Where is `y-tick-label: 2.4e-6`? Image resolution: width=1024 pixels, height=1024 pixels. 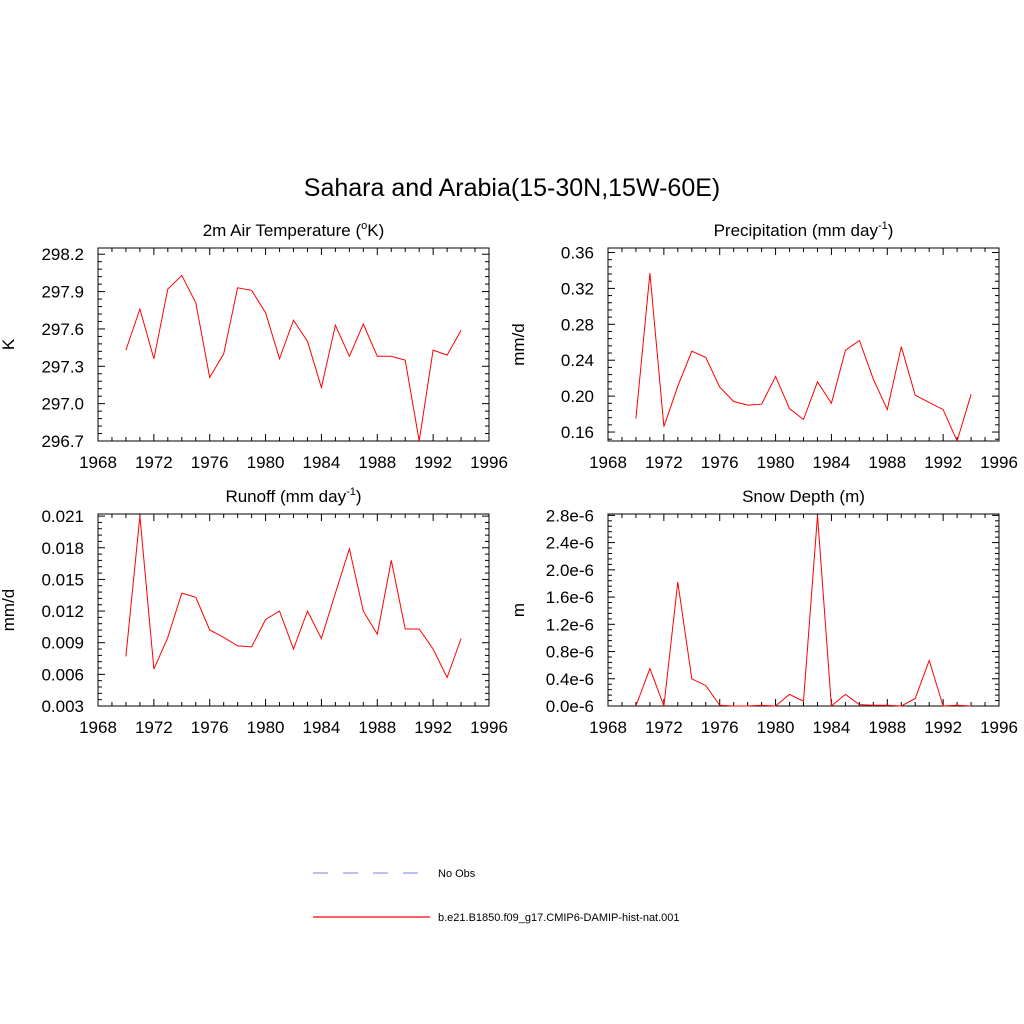
y-tick-label: 2.4e-6 is located at coordinates (570, 543).